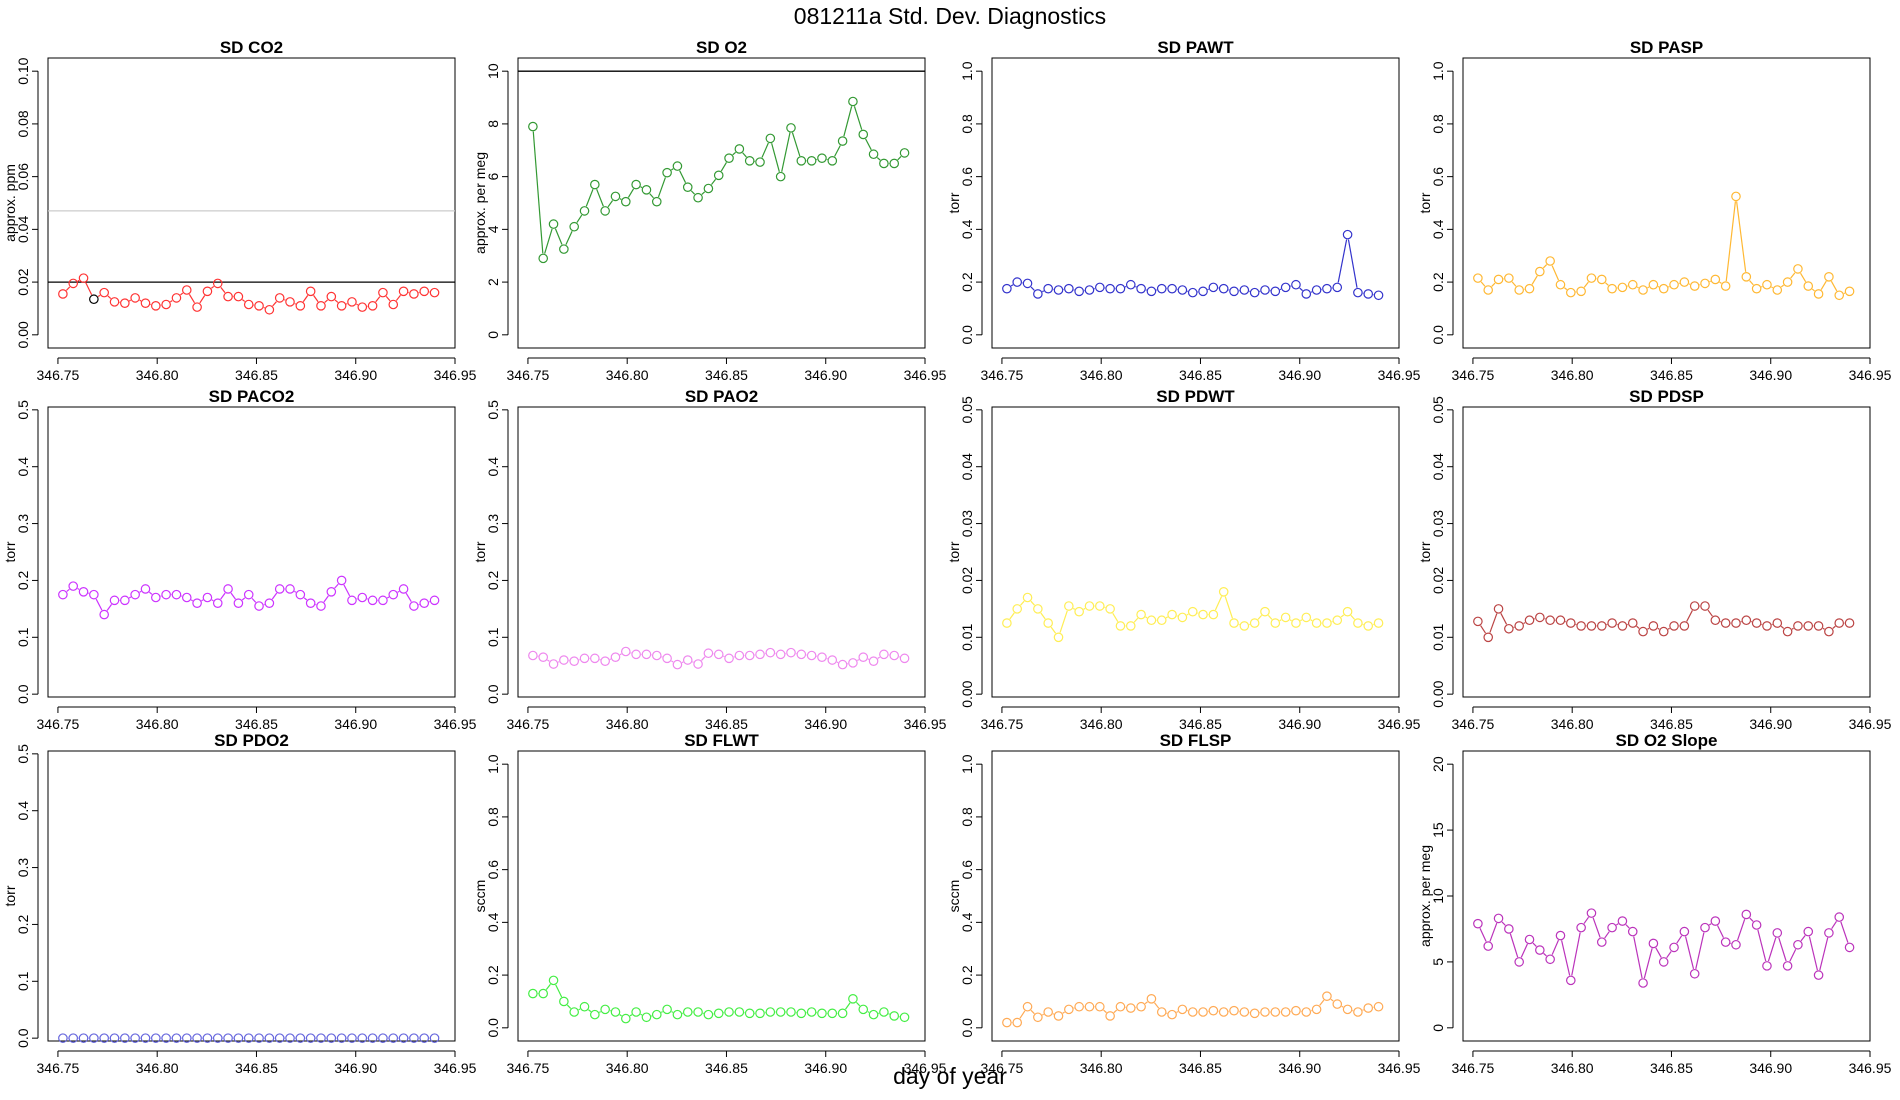 Image resolution: width=1900 pixels, height=1100 pixels. Describe the element at coordinates (58, 1068) in the screenshot. I see `x-tick-label: 346.75` at that location.